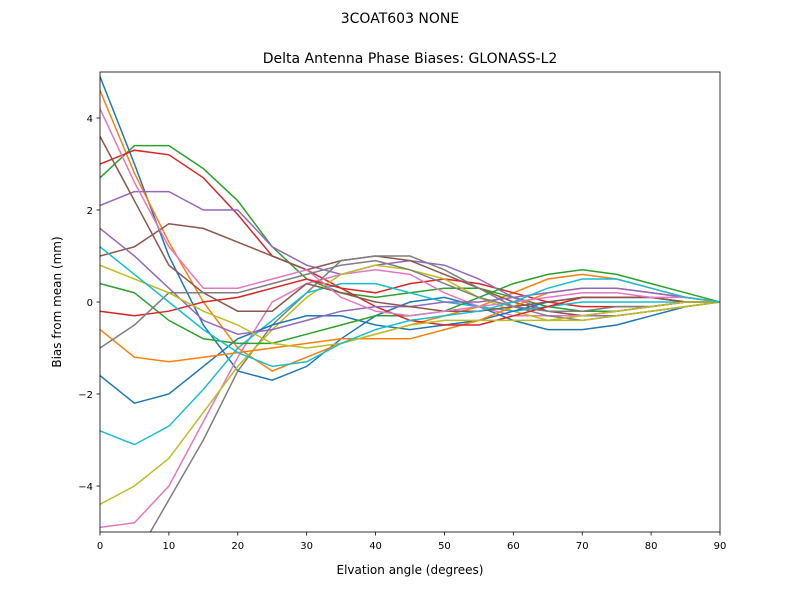 The height and width of the screenshot is (600, 800). What do you see at coordinates (513, 546) in the screenshot?
I see `x-tick-label: 60` at bounding box center [513, 546].